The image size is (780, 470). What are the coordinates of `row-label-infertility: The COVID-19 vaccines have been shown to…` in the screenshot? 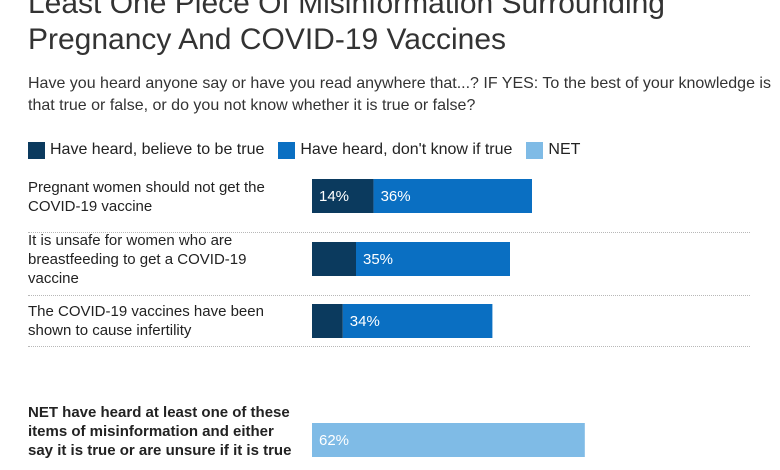 It's located at (146, 321).